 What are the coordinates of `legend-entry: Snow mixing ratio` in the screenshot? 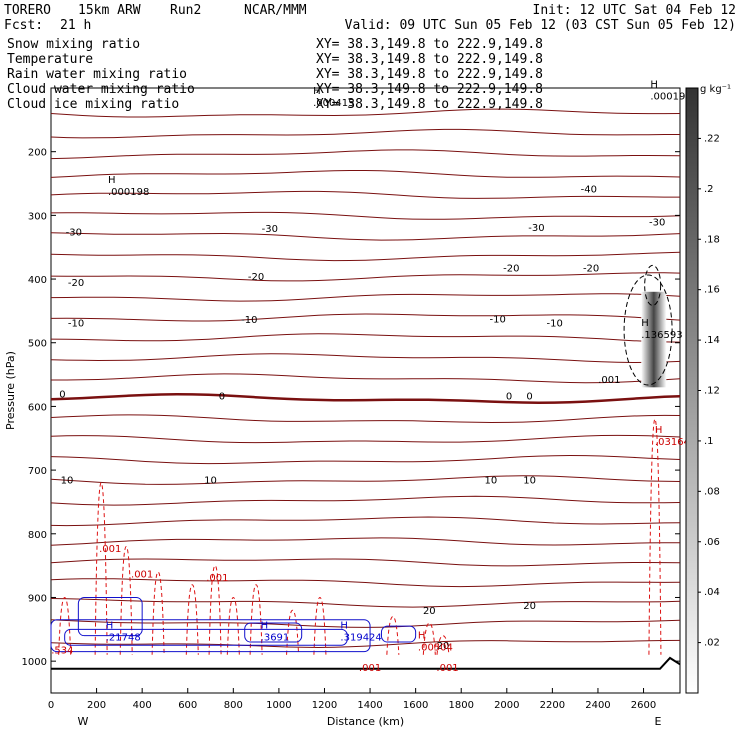 It's located at (73, 44).